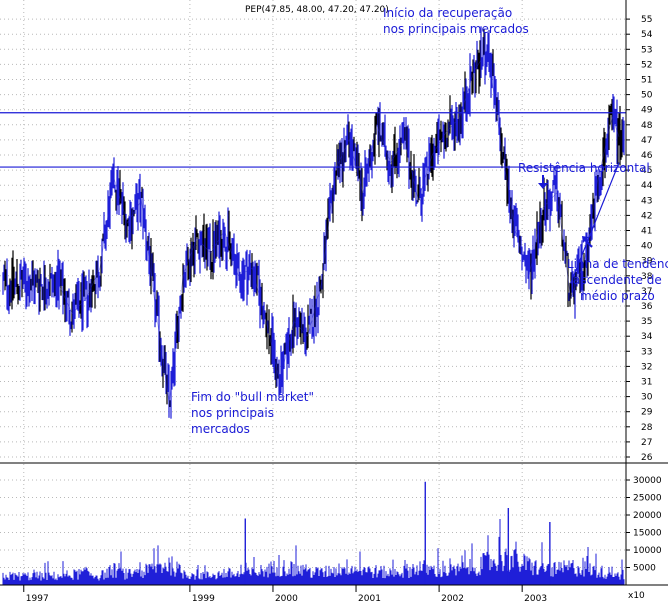 Image resolution: width=668 pixels, height=604 pixels. Describe the element at coordinates (647, 428) in the screenshot. I see `price-tick-label: 28` at that location.